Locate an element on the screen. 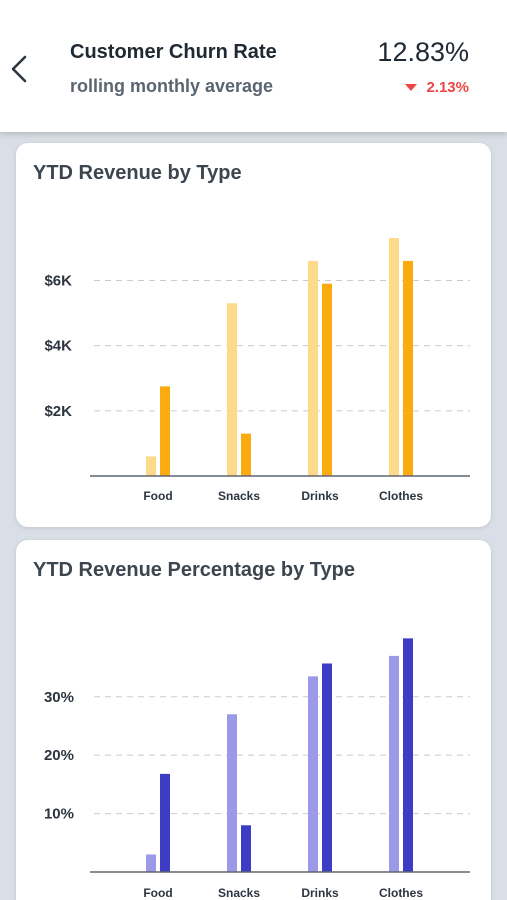 The image size is (507, 900). y-tick-label: $4K is located at coordinates (58, 346).